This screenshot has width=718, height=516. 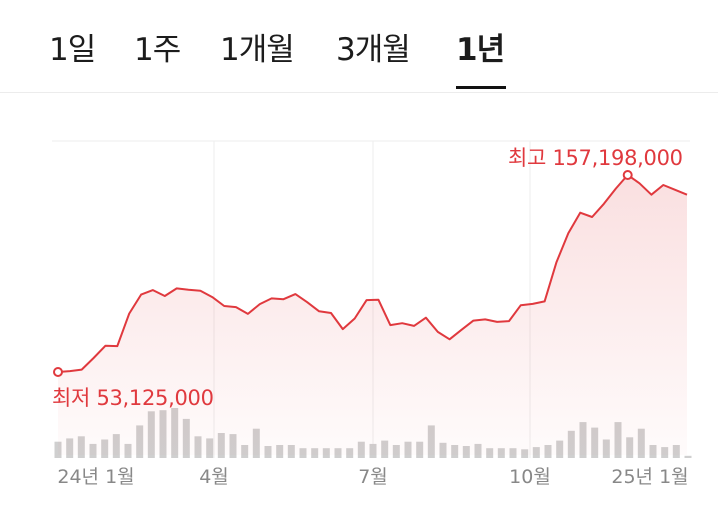 What do you see at coordinates (373, 477) in the screenshot?
I see `x-tick-label: 7월` at bounding box center [373, 477].